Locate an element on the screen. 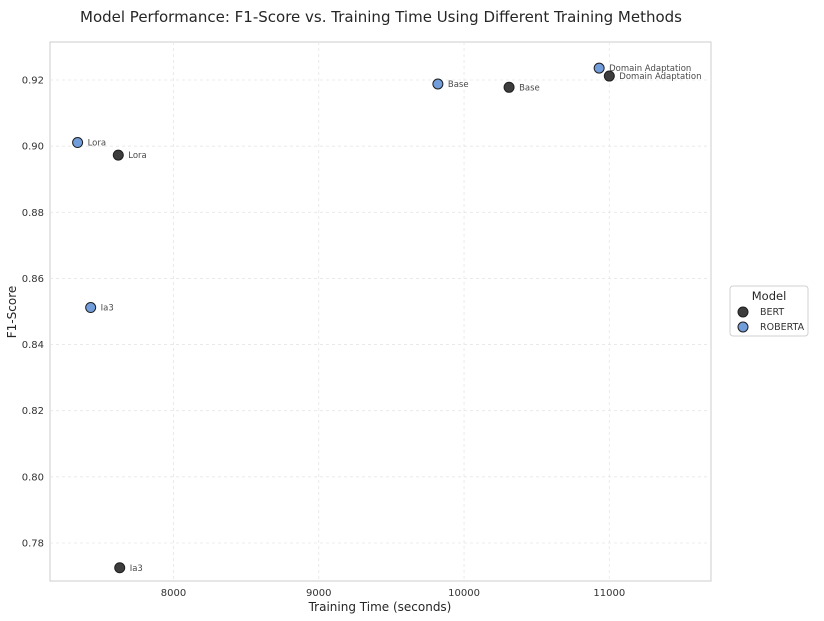 Image resolution: width=824 pixels, height=621 pixels. legend-title: Model is located at coordinates (769, 296).